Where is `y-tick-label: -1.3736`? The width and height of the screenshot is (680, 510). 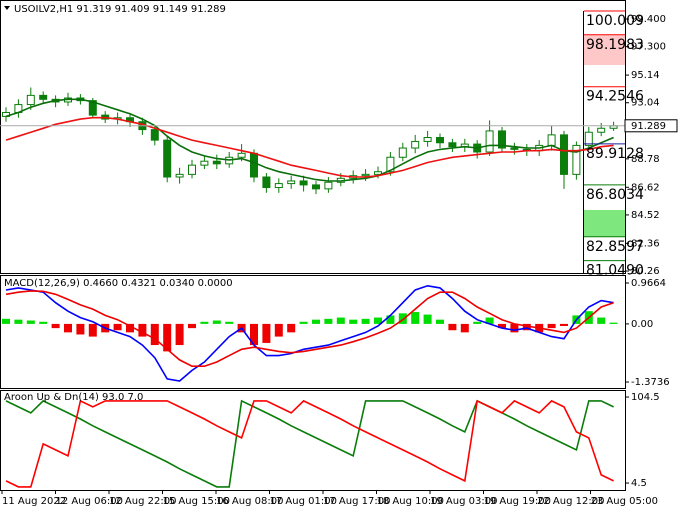
y-tick-label: -1.3736 is located at coordinates (650, 382).